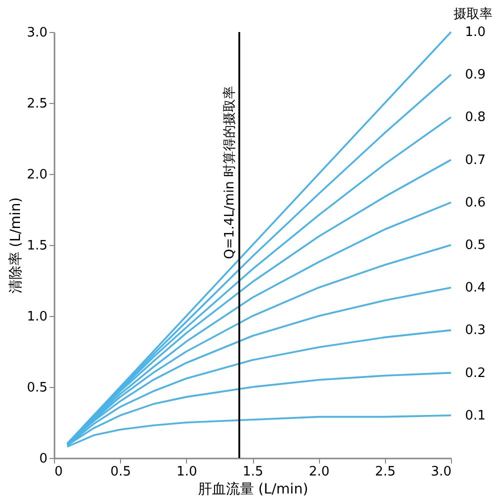  I want to click on y-tick-label: 0.5, so click(37, 388).